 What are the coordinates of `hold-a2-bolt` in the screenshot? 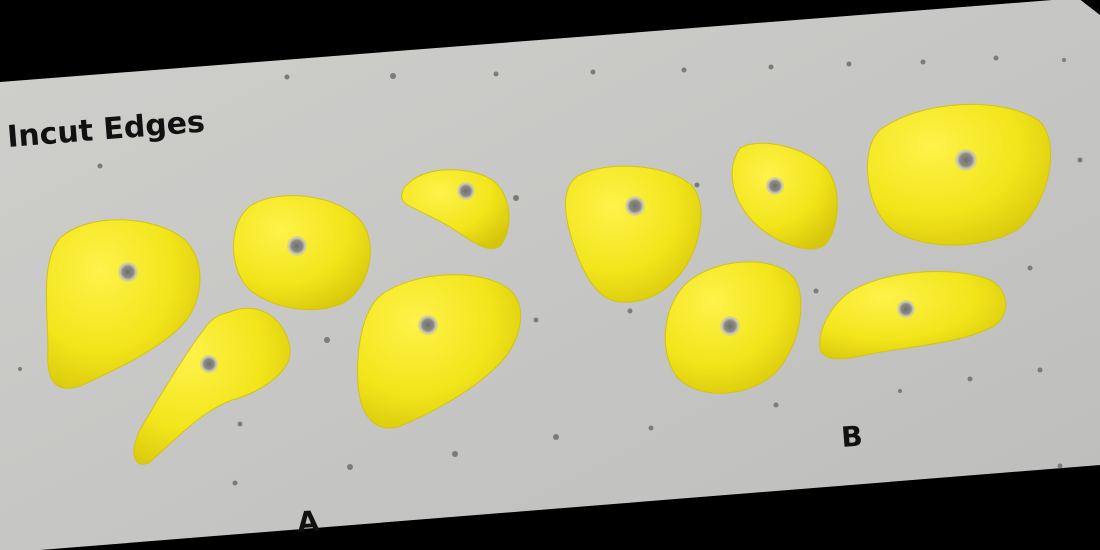 It's located at (297, 246).